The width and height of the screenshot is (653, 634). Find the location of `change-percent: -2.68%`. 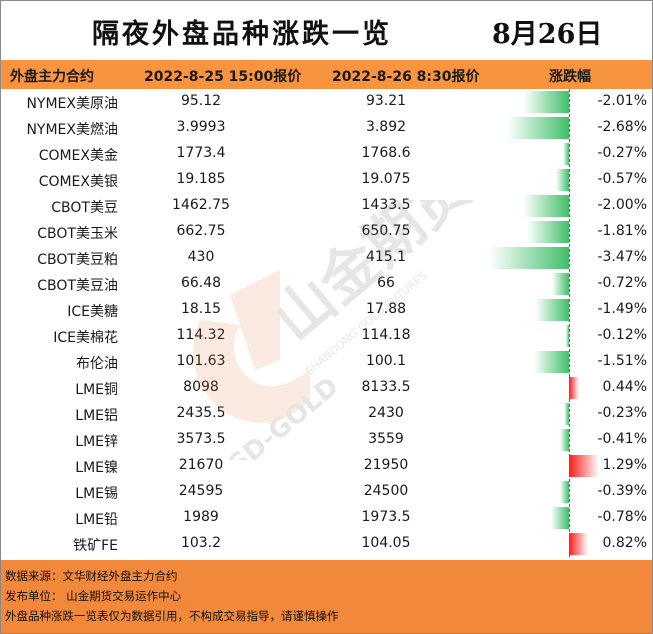

change-percent: -2.68% is located at coordinates (622, 127).